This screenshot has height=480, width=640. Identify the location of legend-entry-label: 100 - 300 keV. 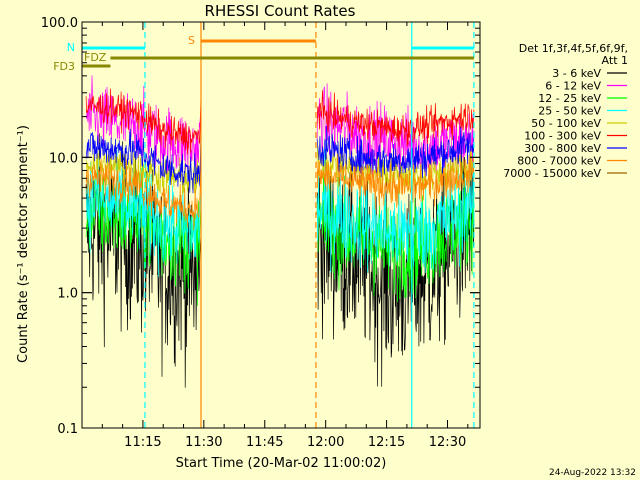
(562, 136).